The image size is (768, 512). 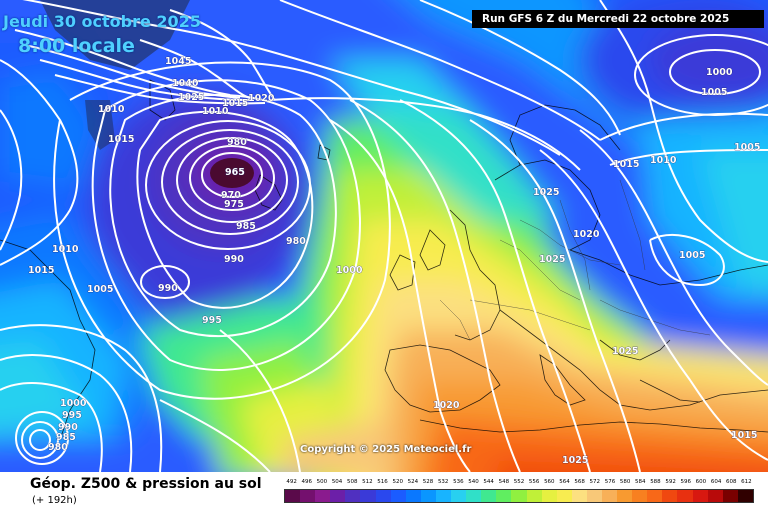 I want to click on scale-label: 608, so click(x=731, y=482).